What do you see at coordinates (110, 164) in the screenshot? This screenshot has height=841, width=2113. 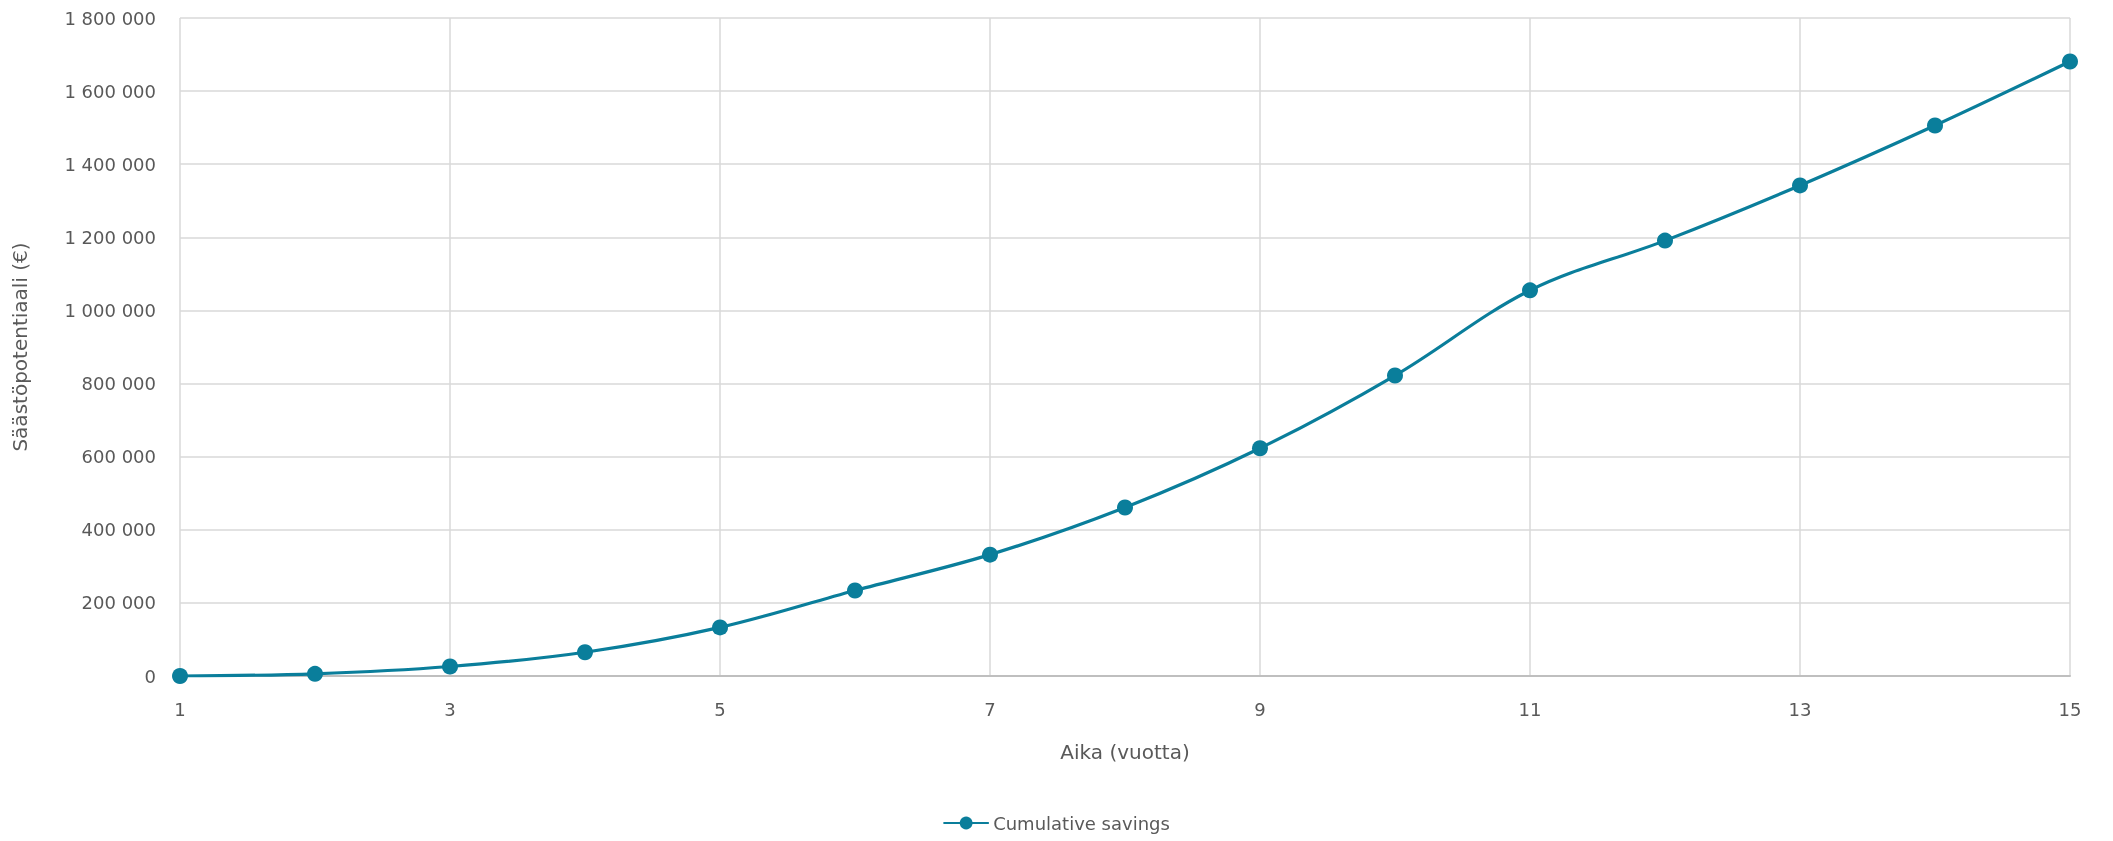 I see `y-tick-label: 1 400 000` at bounding box center [110, 164].